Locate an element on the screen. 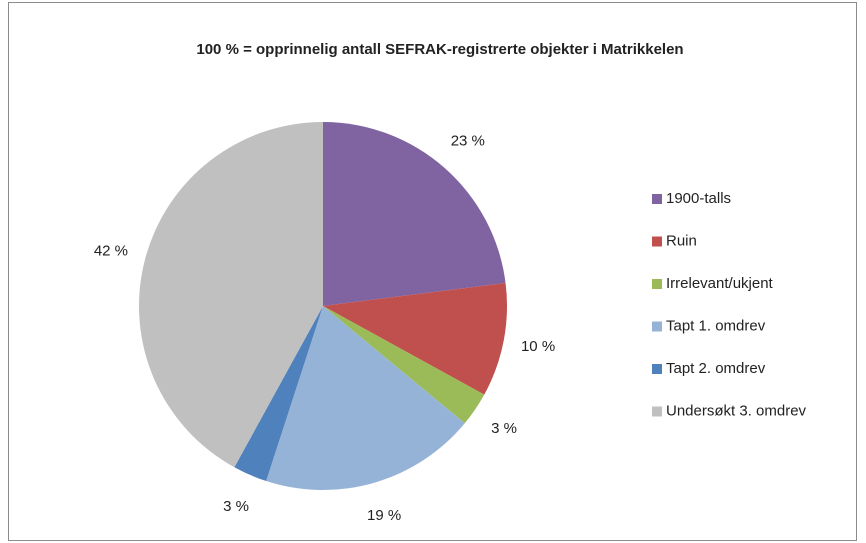  data-label: 23 % is located at coordinates (468, 141).